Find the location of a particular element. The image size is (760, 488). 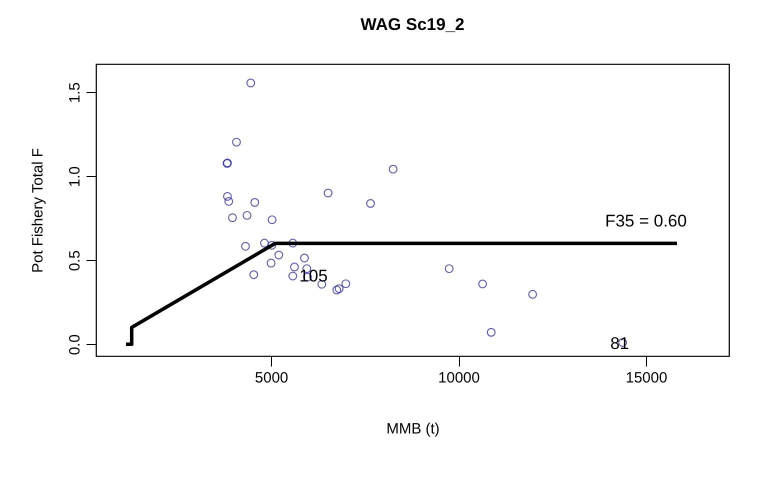

y-tick-label: 1.0 is located at coordinates (75, 177).